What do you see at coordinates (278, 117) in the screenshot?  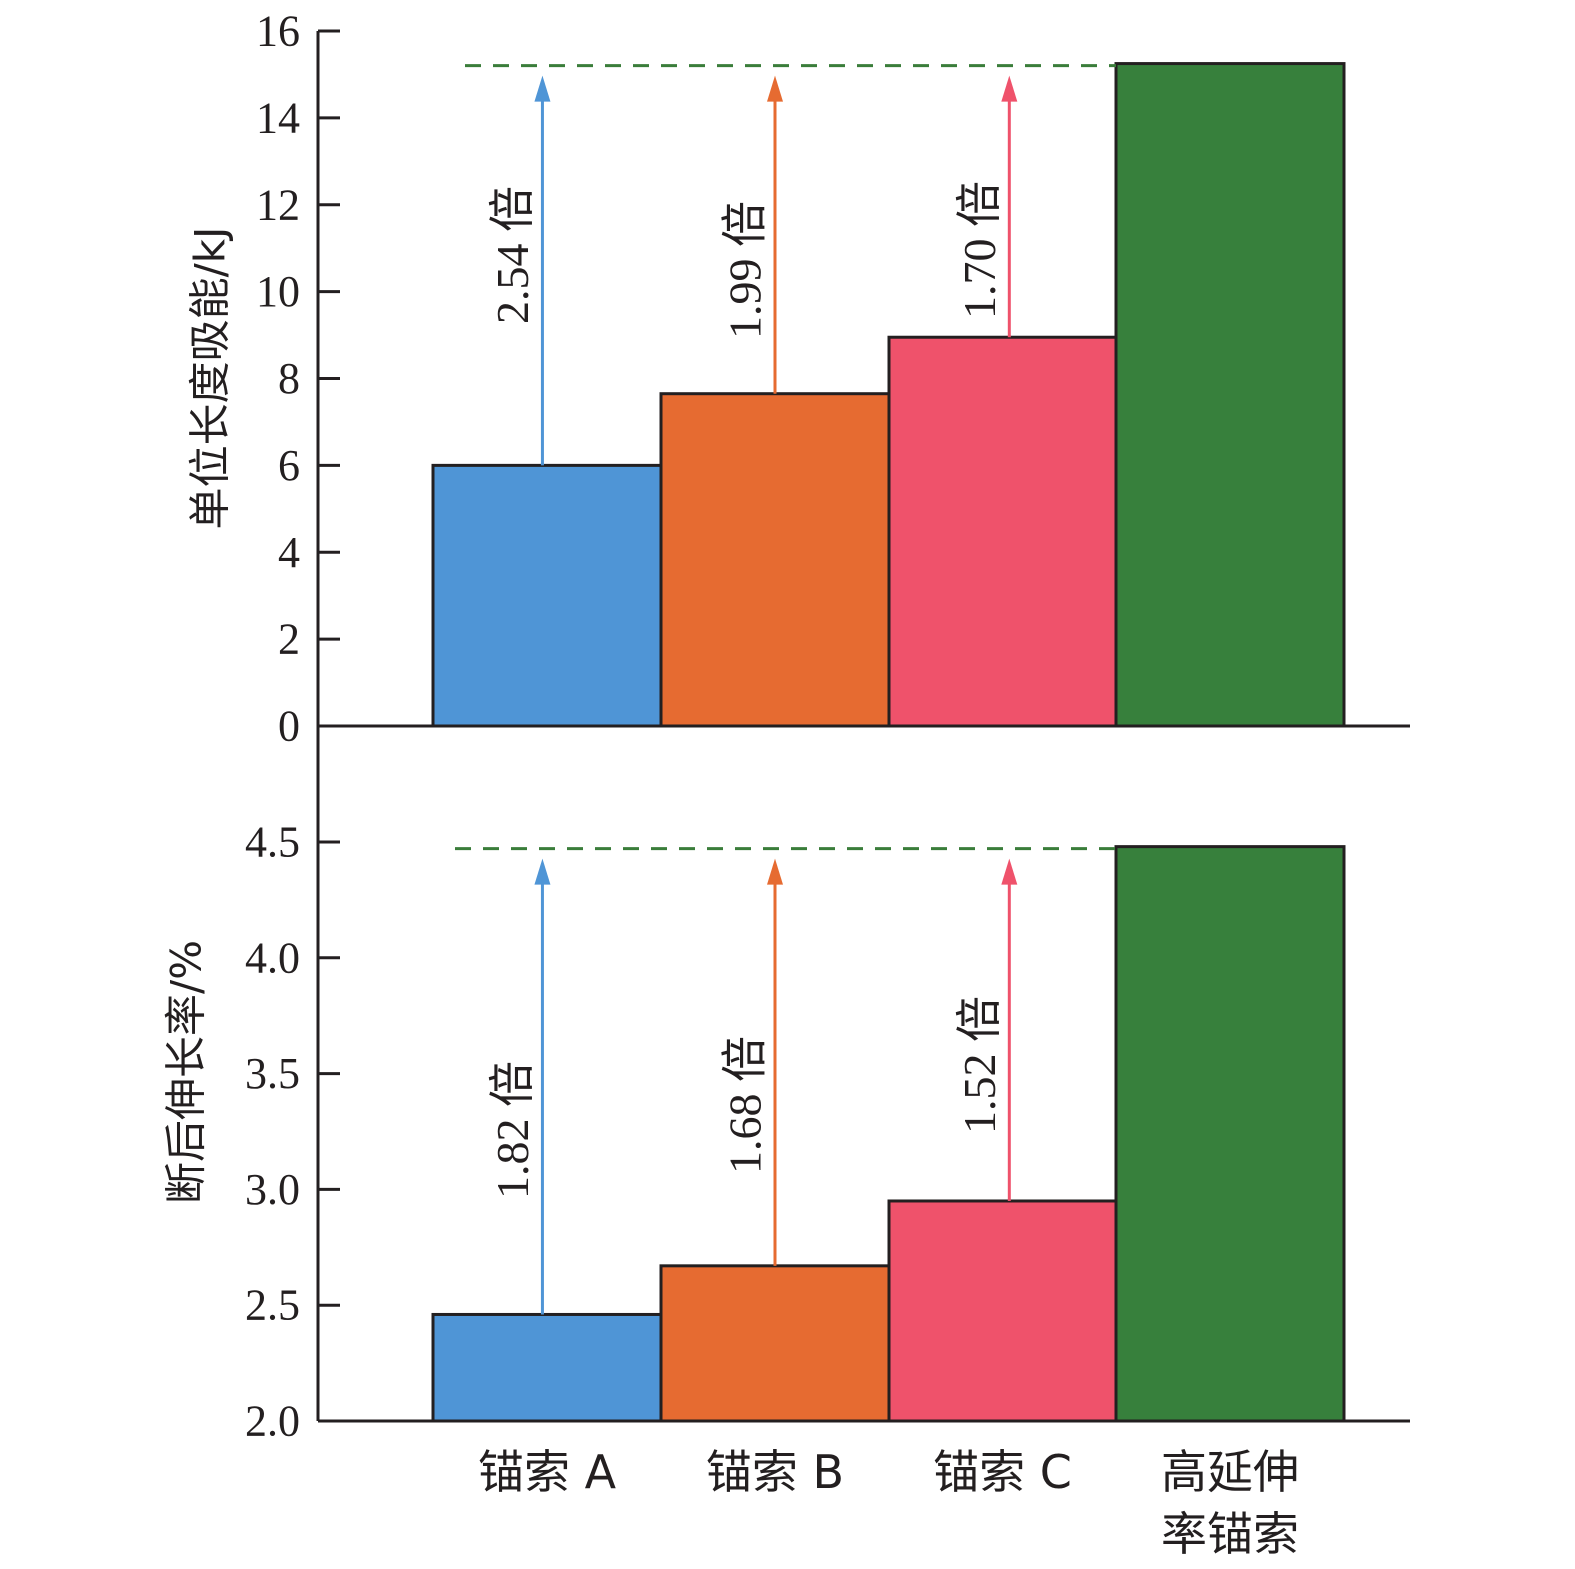 I see `y-tick-label: 14` at bounding box center [278, 117].